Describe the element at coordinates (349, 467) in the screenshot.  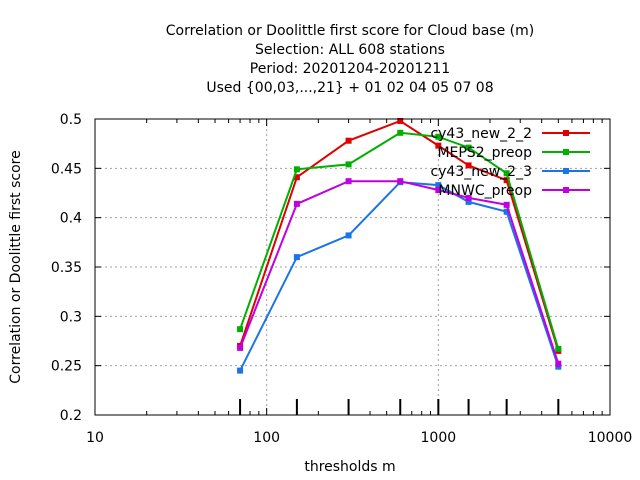
I see `x-axis-label: thresholds m` at that location.